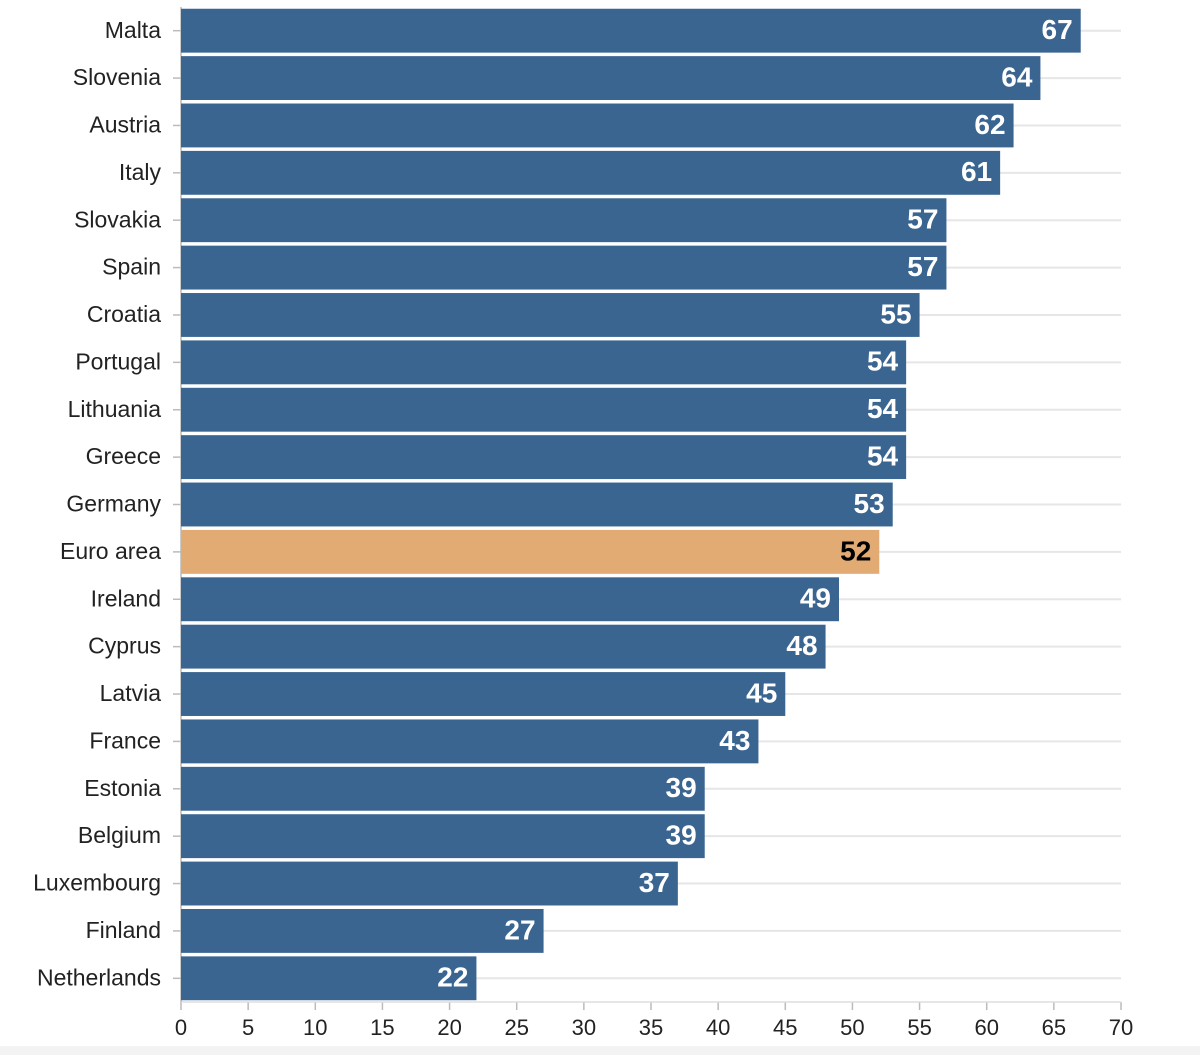 The height and width of the screenshot is (1055, 1200). What do you see at coordinates (140, 172) in the screenshot?
I see `y-tick-label: Italy` at bounding box center [140, 172].